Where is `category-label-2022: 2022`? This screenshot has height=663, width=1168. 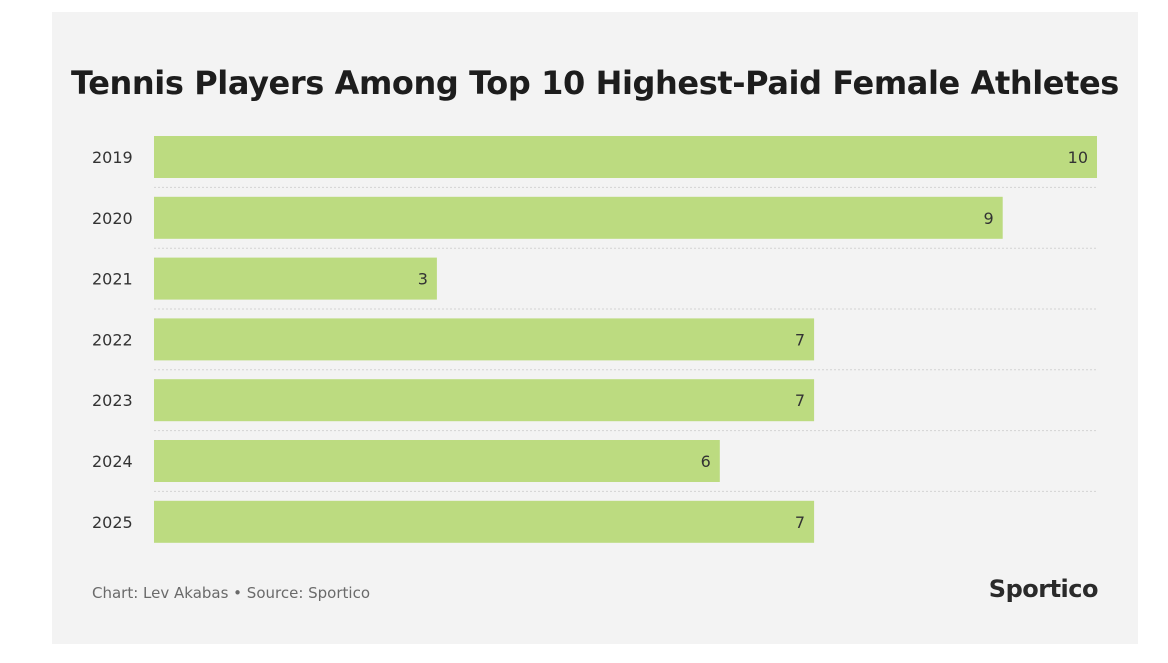 category-label-2022: 2022 is located at coordinates (112, 339).